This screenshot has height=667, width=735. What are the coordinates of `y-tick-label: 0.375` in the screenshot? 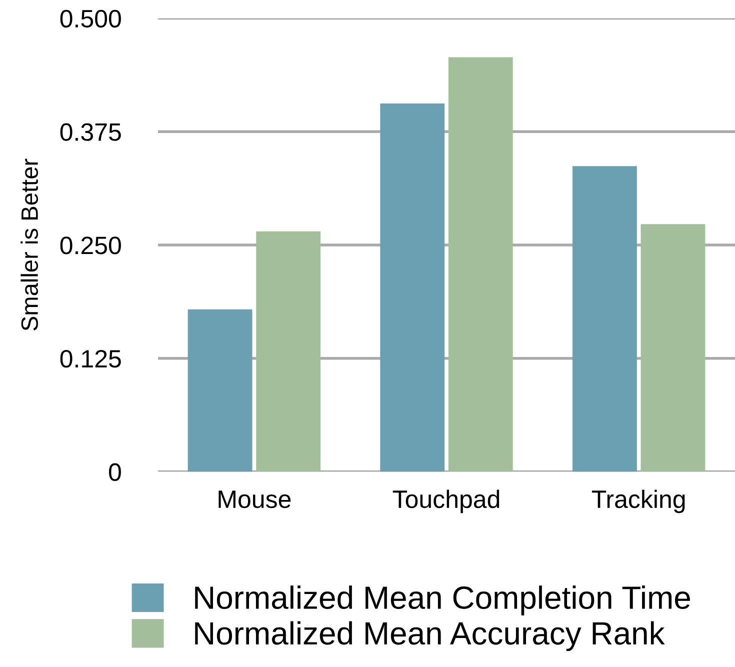 It's located at (90, 132).